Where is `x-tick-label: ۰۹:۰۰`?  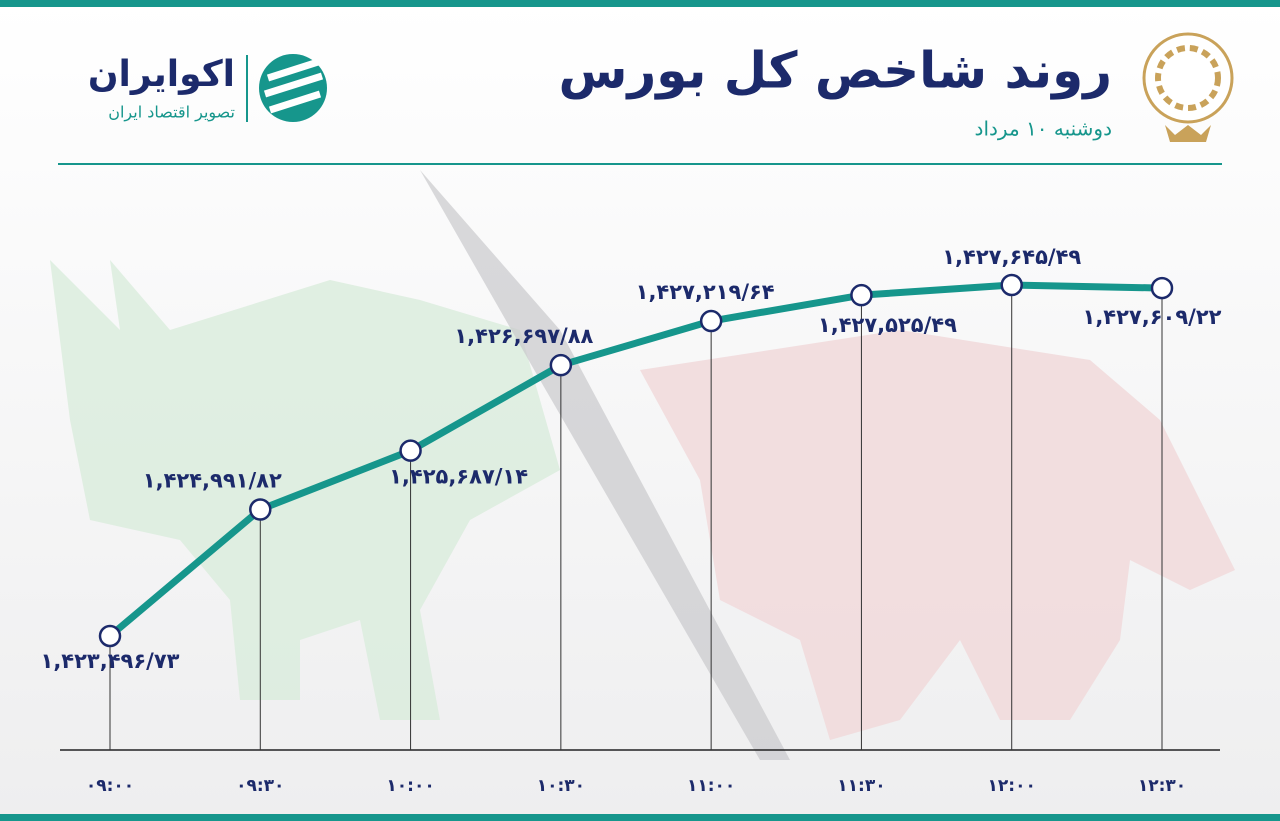 x-tick-label: ۰۹:۰۰ is located at coordinates (110, 786).